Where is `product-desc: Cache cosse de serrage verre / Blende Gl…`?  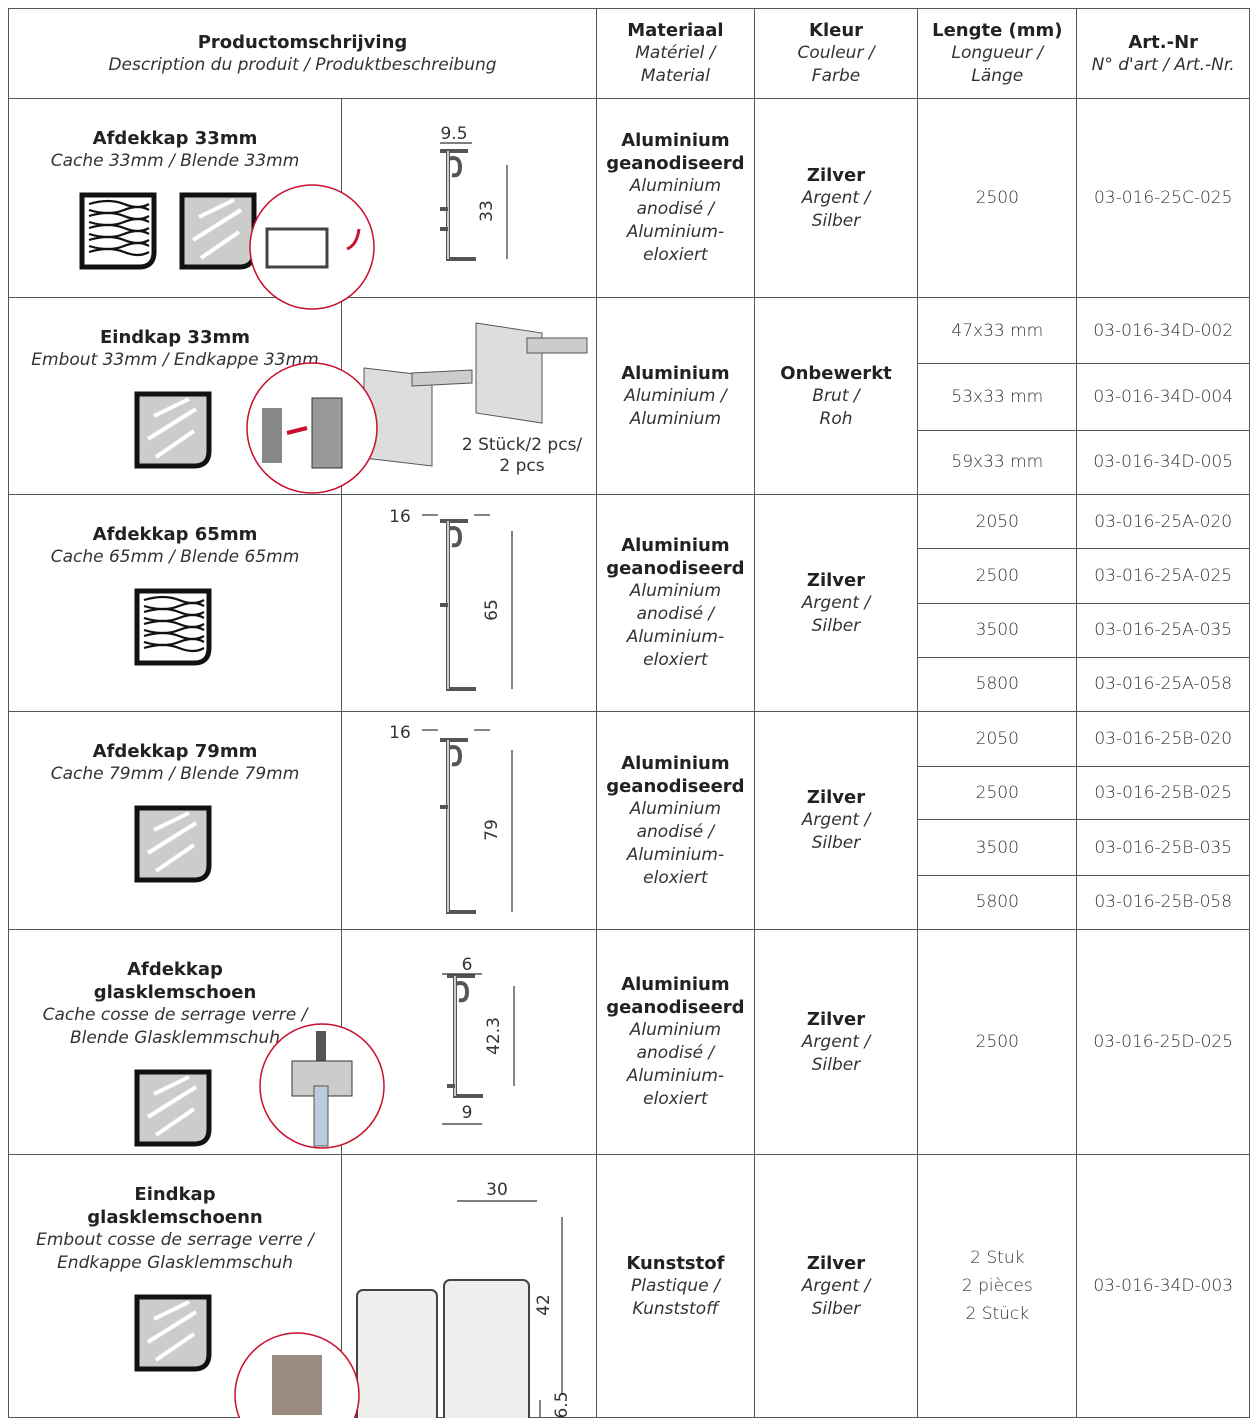
product-desc: Cache cosse de serrage verre / Blende Gl… is located at coordinates (175, 1026).